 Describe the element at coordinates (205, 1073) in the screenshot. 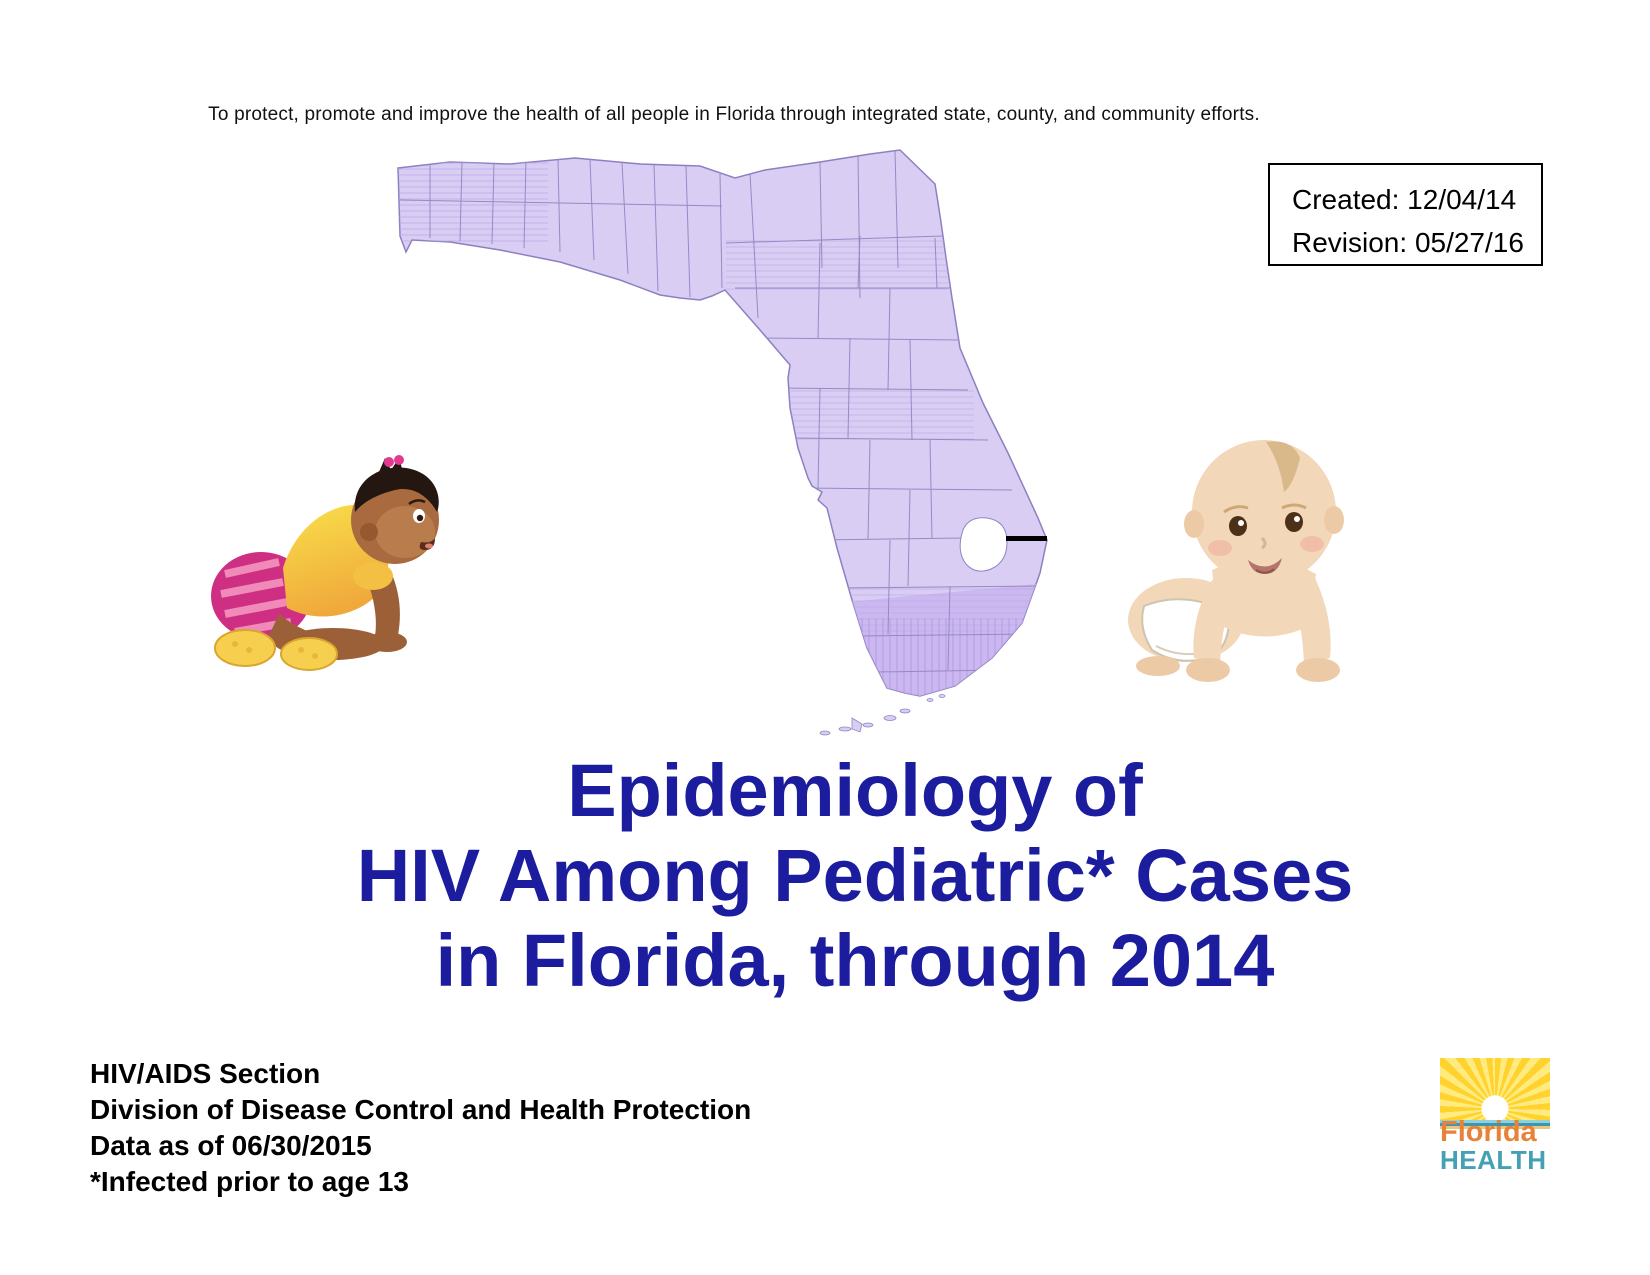

I see `footer-section-line: HIV/AIDS Section` at that location.